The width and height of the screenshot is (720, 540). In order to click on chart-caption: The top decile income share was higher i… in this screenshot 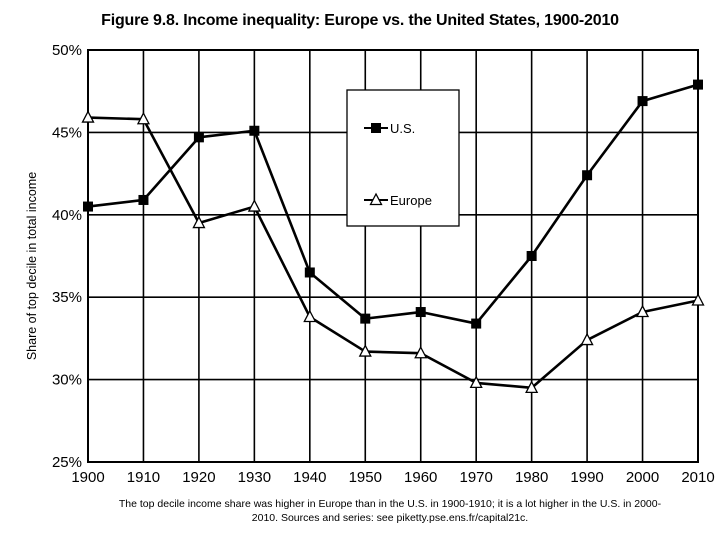, I will do `click(390, 511)`.